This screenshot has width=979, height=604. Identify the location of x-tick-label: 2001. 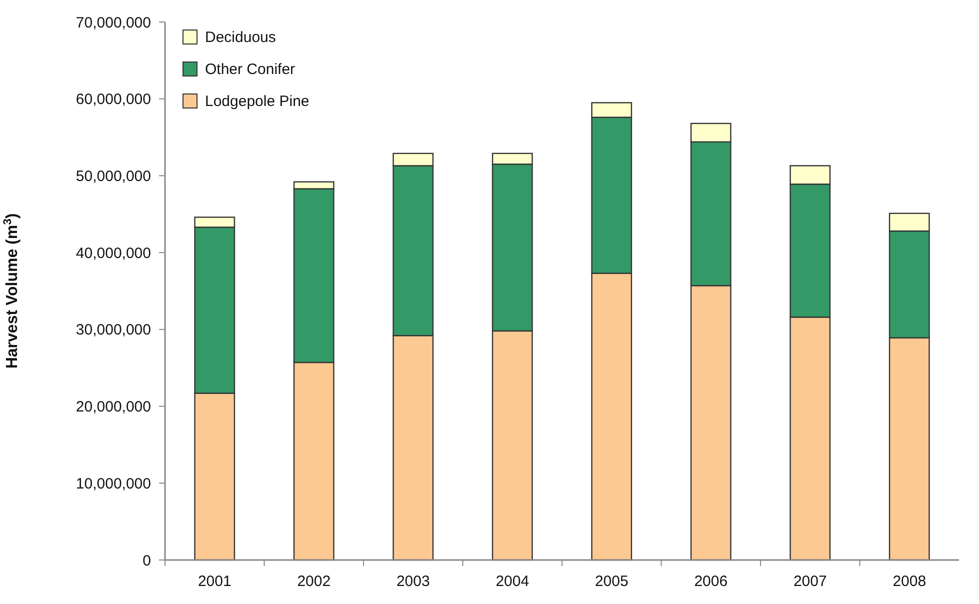
(215, 581).